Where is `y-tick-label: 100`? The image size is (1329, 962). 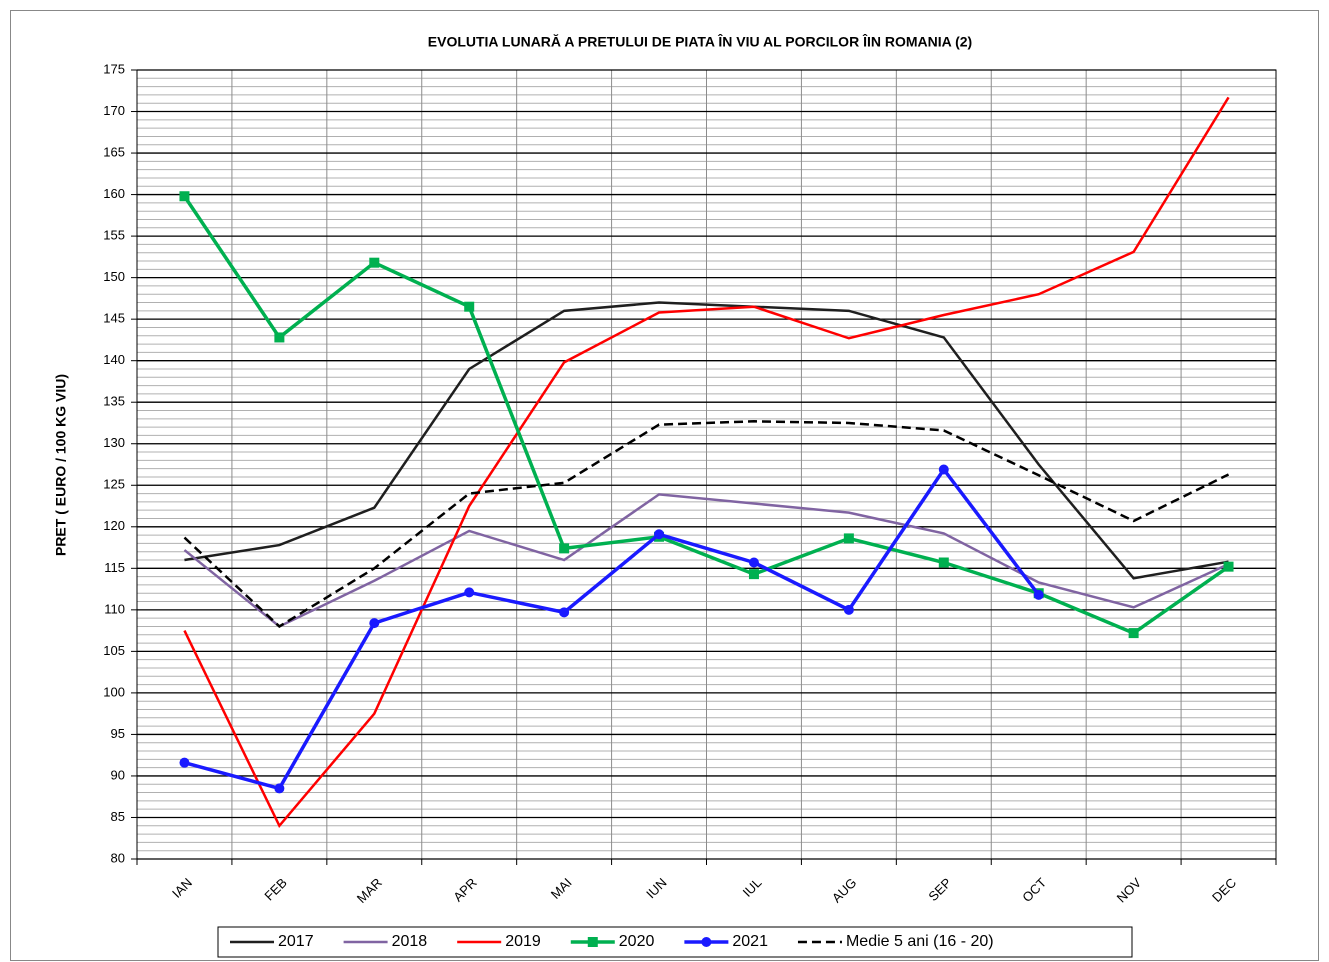
y-tick-label: 100 is located at coordinates (114, 691).